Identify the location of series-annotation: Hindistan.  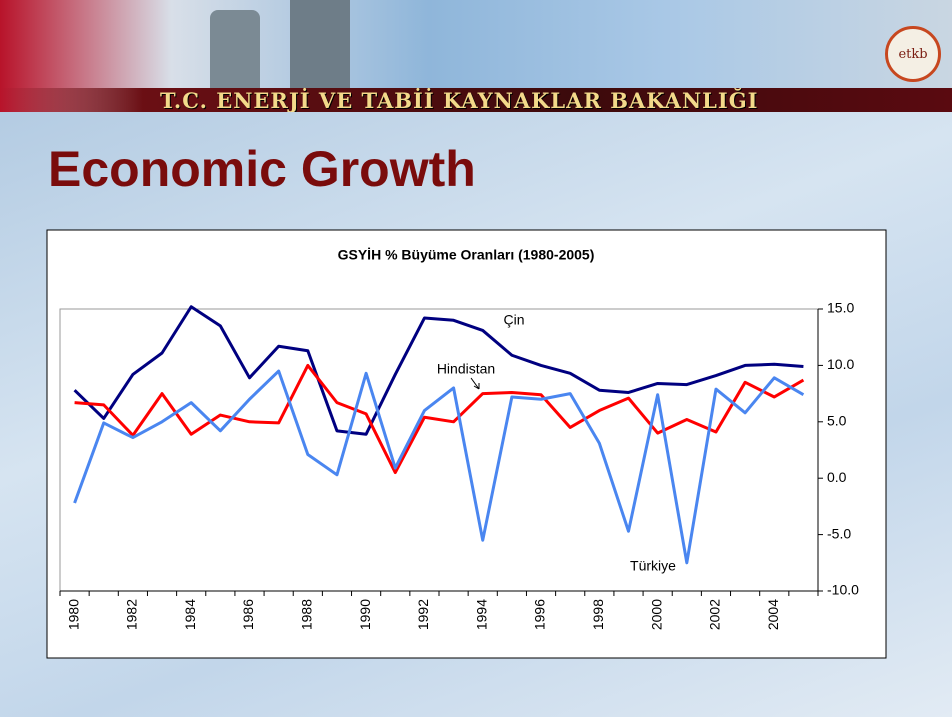
(466, 369).